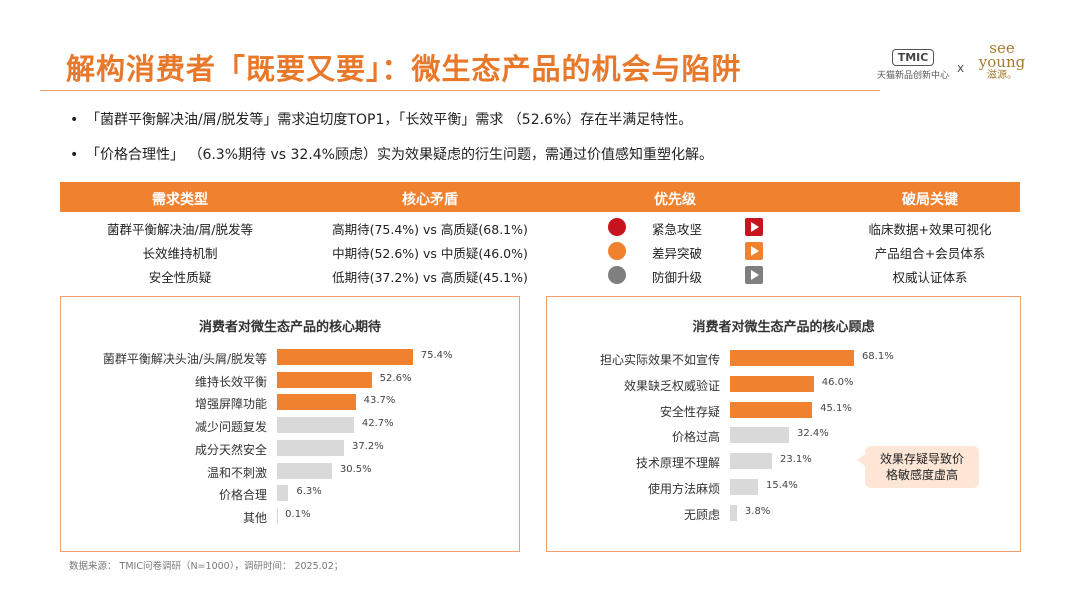 The width and height of the screenshot is (1080, 606). I want to click on callout-line-1: 效果存疑导致价, so click(921, 459).